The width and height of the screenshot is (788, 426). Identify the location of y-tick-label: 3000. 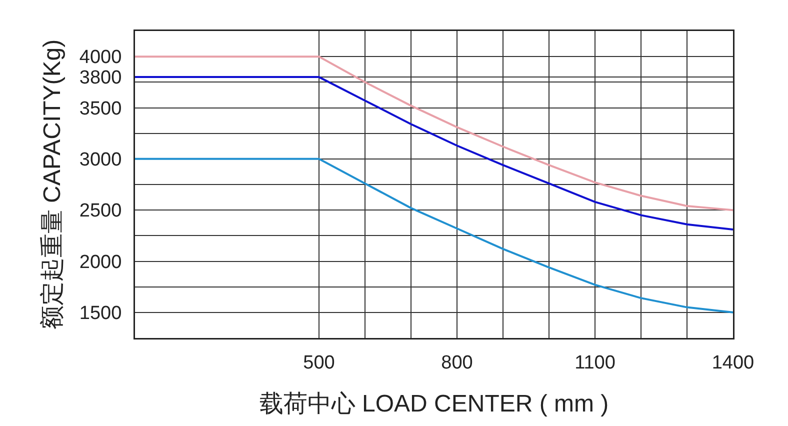
(100, 160).